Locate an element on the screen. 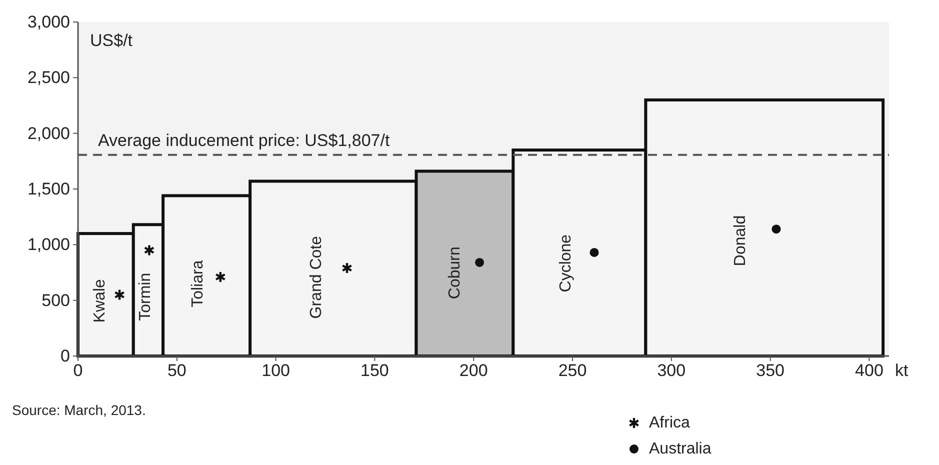 This screenshot has height=465, width=939. y-tick-label: 1,500 is located at coordinates (48, 189).